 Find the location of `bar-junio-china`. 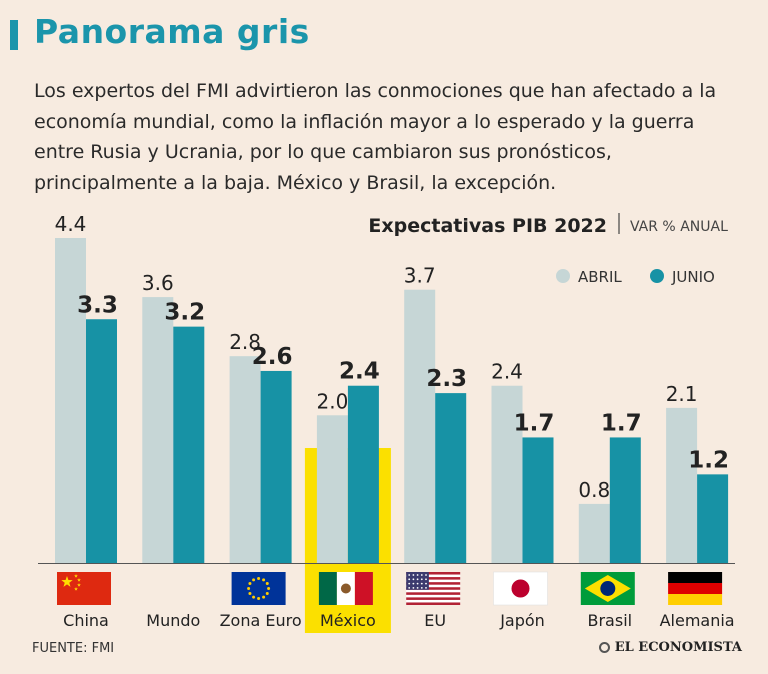

bar-junio-china is located at coordinates (101, 441).